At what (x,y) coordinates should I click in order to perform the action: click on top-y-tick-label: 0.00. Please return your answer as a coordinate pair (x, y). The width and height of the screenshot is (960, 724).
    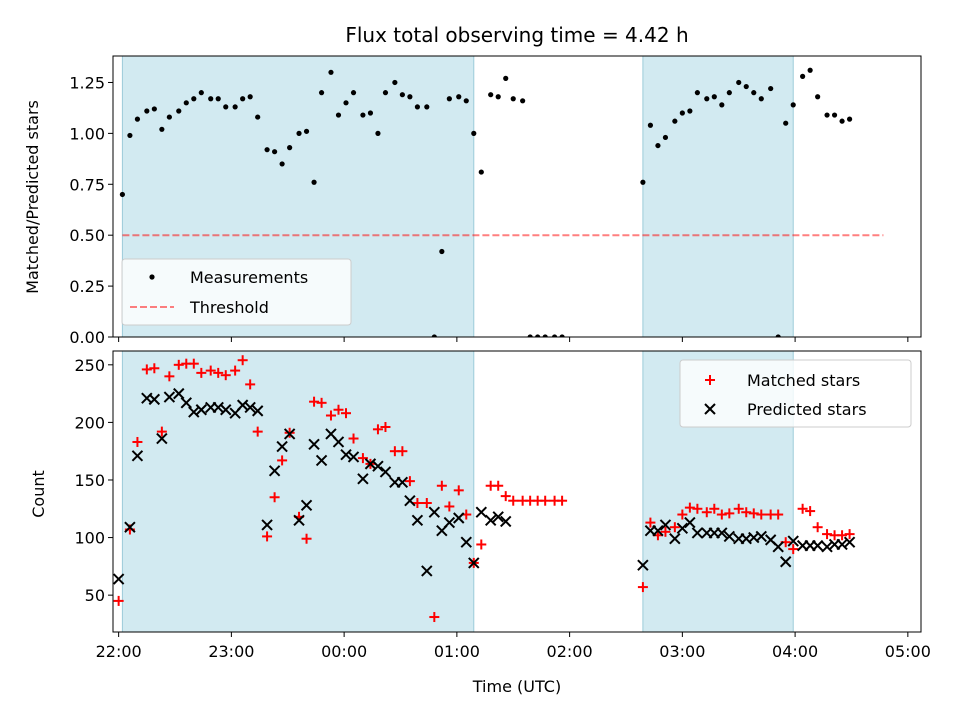
    Looking at the image, I should click on (87, 337).